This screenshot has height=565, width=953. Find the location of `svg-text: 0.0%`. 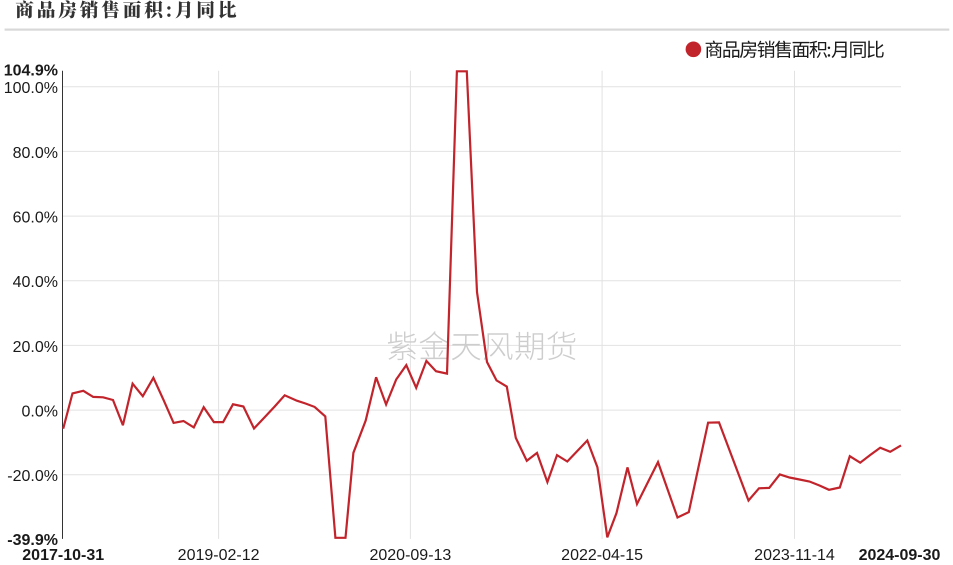

svg-text: 0.0% is located at coordinates (40, 412).